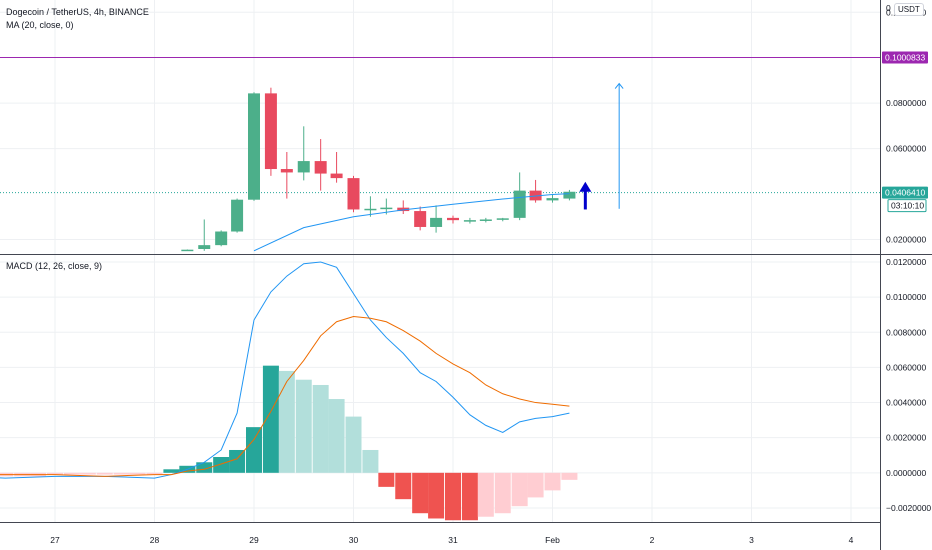 The height and width of the screenshot is (550, 932). Describe the element at coordinates (411, 222) in the screenshot. I see `ma-line` at that location.